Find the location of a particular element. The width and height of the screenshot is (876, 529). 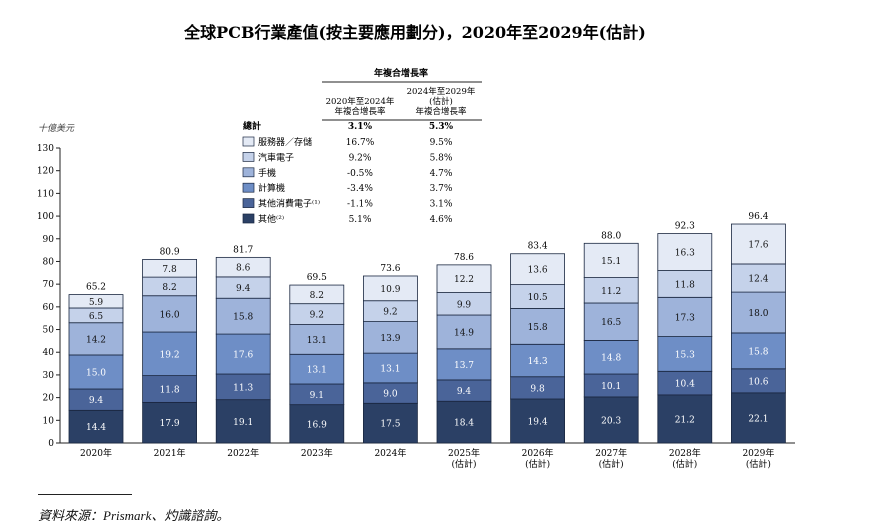

y-tick-label: 90 is located at coordinates (49, 240).